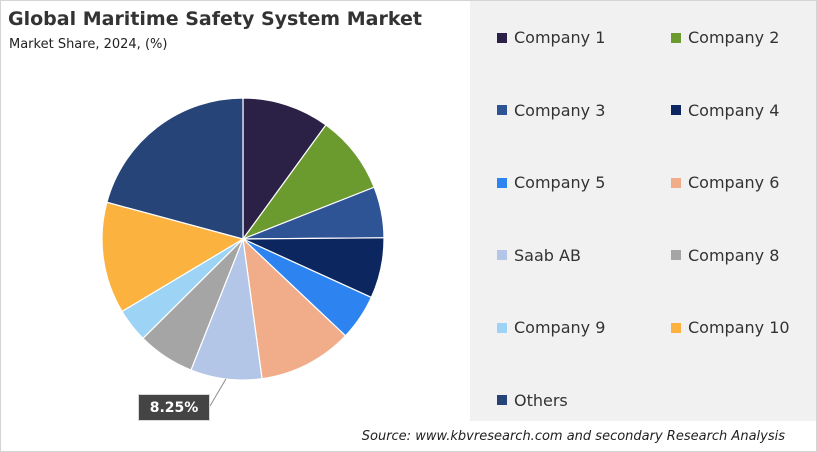 Image resolution: width=817 pixels, height=452 pixels. I want to click on legend-item-company-4: Company 4, so click(725, 110).